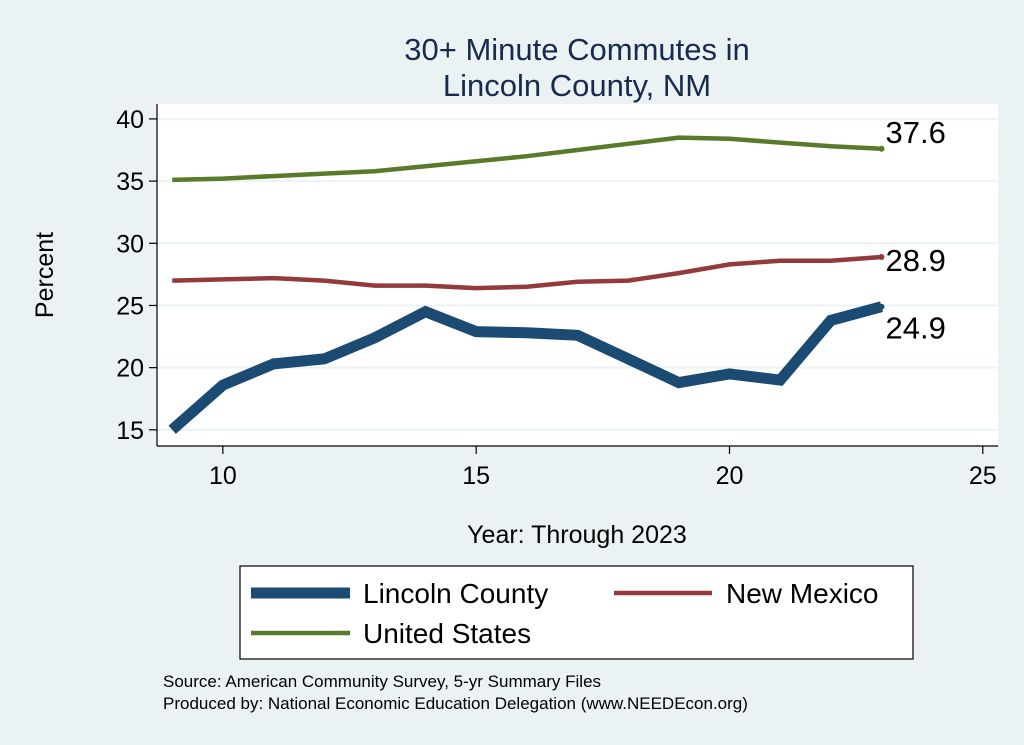  What do you see at coordinates (223, 476) in the screenshot?
I see `x-tick-label-10: 10` at bounding box center [223, 476].